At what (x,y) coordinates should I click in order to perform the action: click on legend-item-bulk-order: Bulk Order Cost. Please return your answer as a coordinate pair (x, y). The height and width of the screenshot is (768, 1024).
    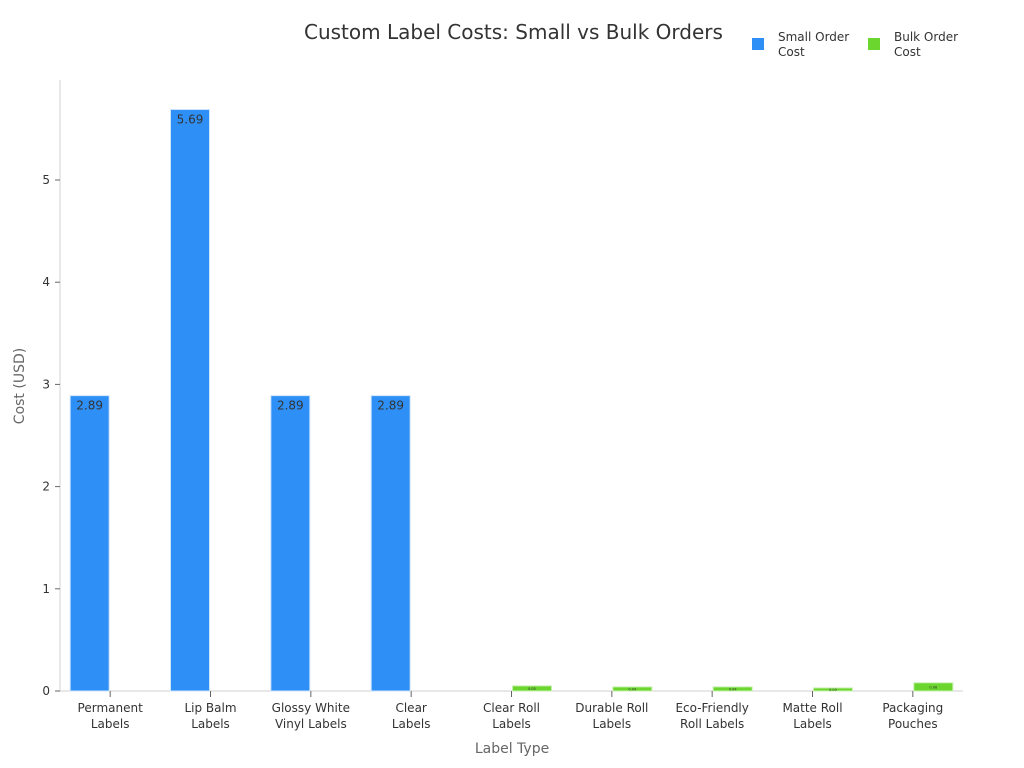
    Looking at the image, I should click on (926, 45).